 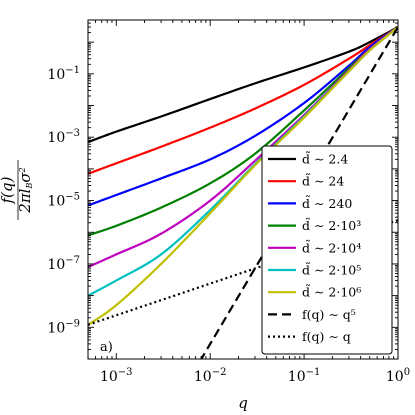 What do you see at coordinates (325, 159) in the screenshot?
I see `legend-label-0: d̃ ∼ 2.4` at bounding box center [325, 159].